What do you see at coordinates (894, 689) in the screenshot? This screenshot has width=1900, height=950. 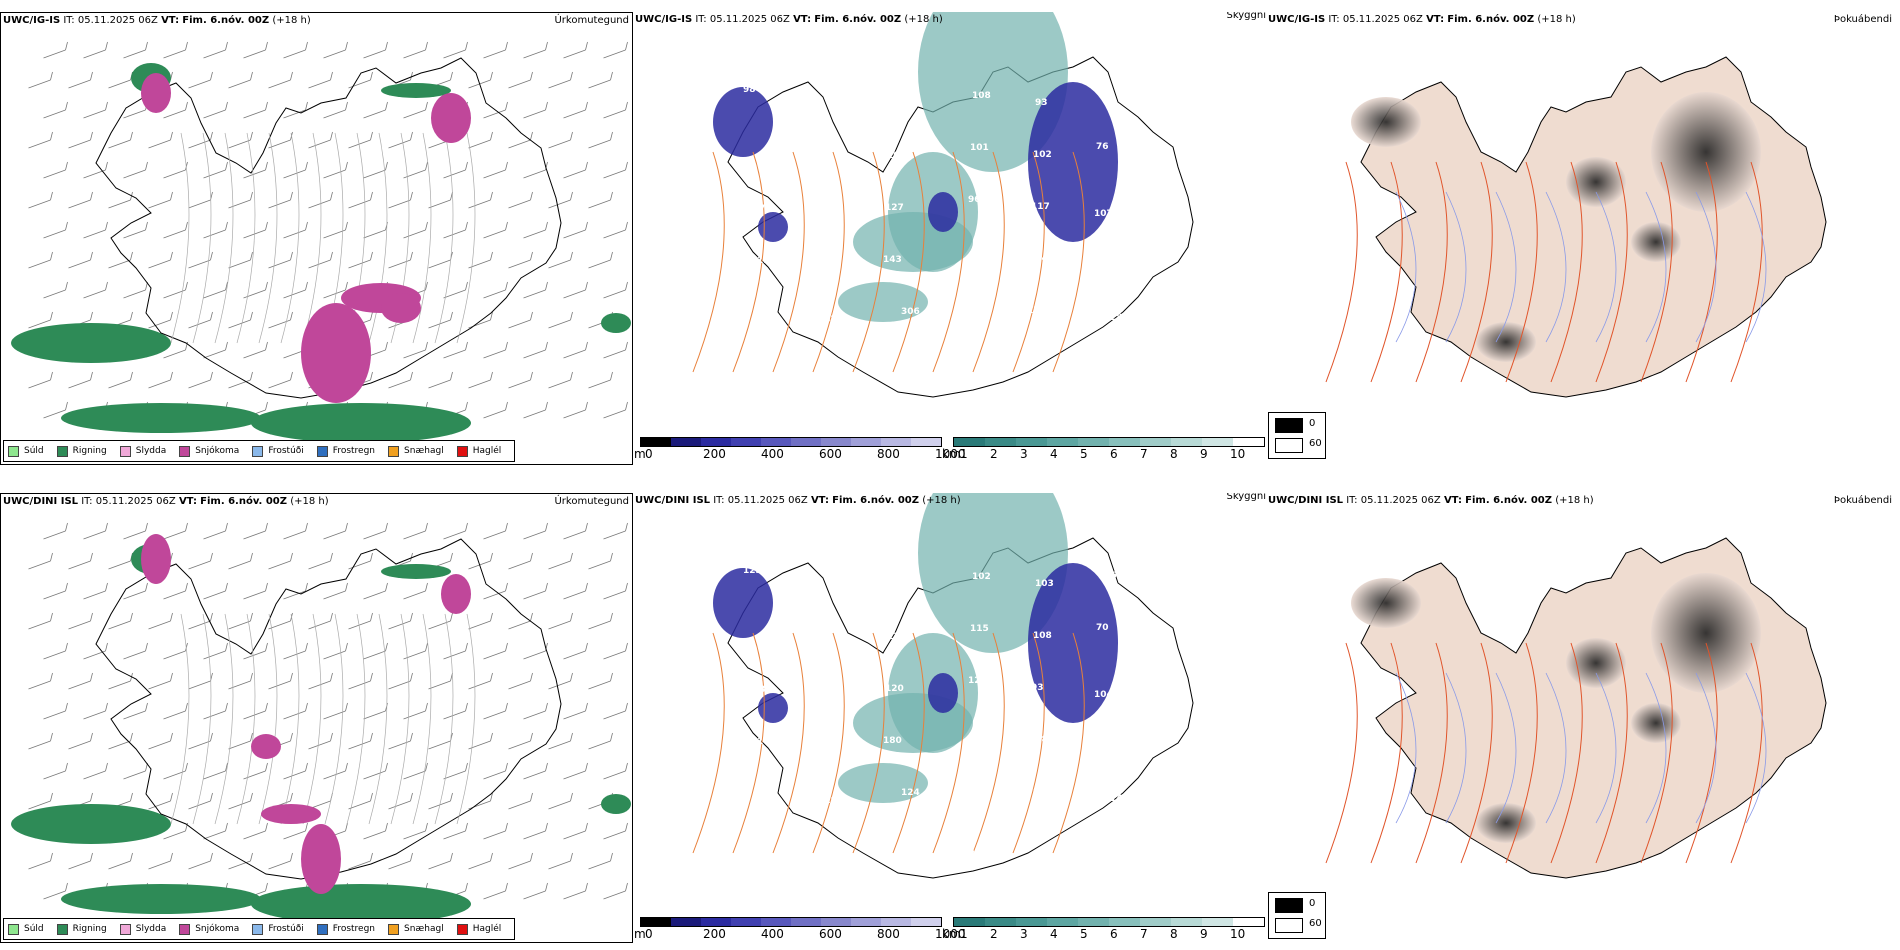 I see `ceiling-value-label: 120` at bounding box center [894, 689].